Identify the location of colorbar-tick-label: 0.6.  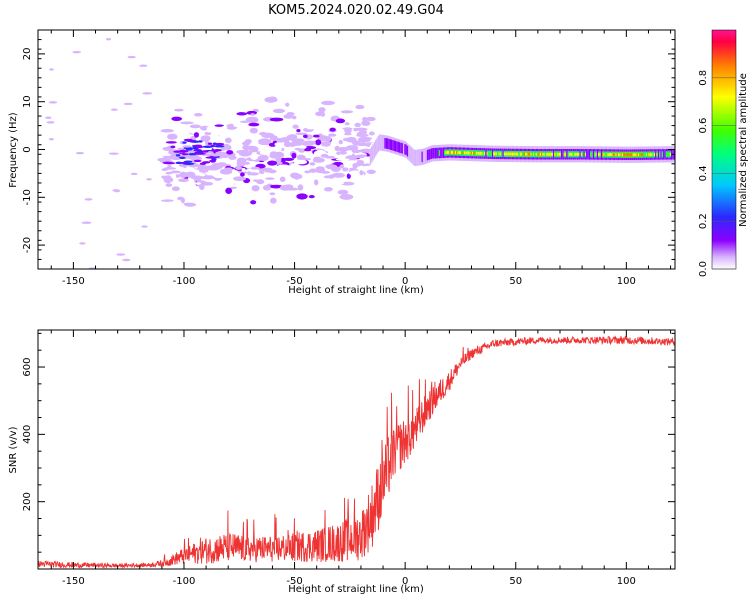
(703, 126).